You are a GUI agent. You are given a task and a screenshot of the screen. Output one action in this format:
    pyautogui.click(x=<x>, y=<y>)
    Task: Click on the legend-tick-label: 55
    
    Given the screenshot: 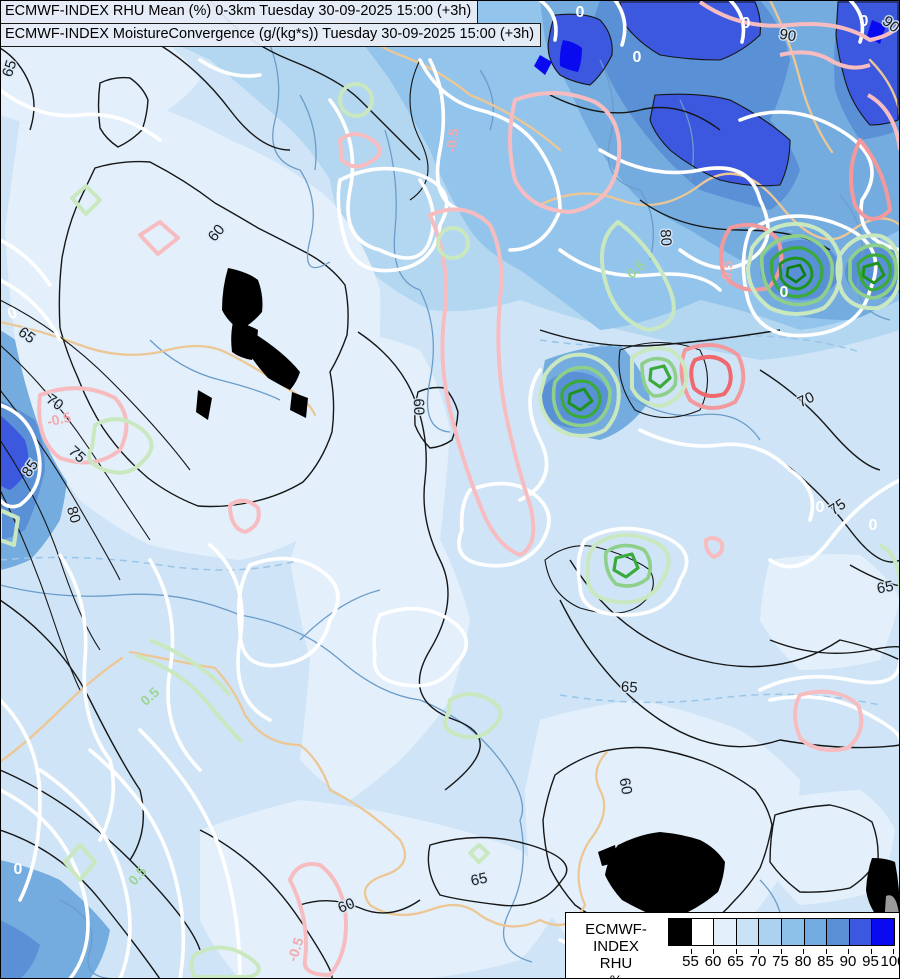 What is the action you would take?
    pyautogui.click(x=690, y=961)
    